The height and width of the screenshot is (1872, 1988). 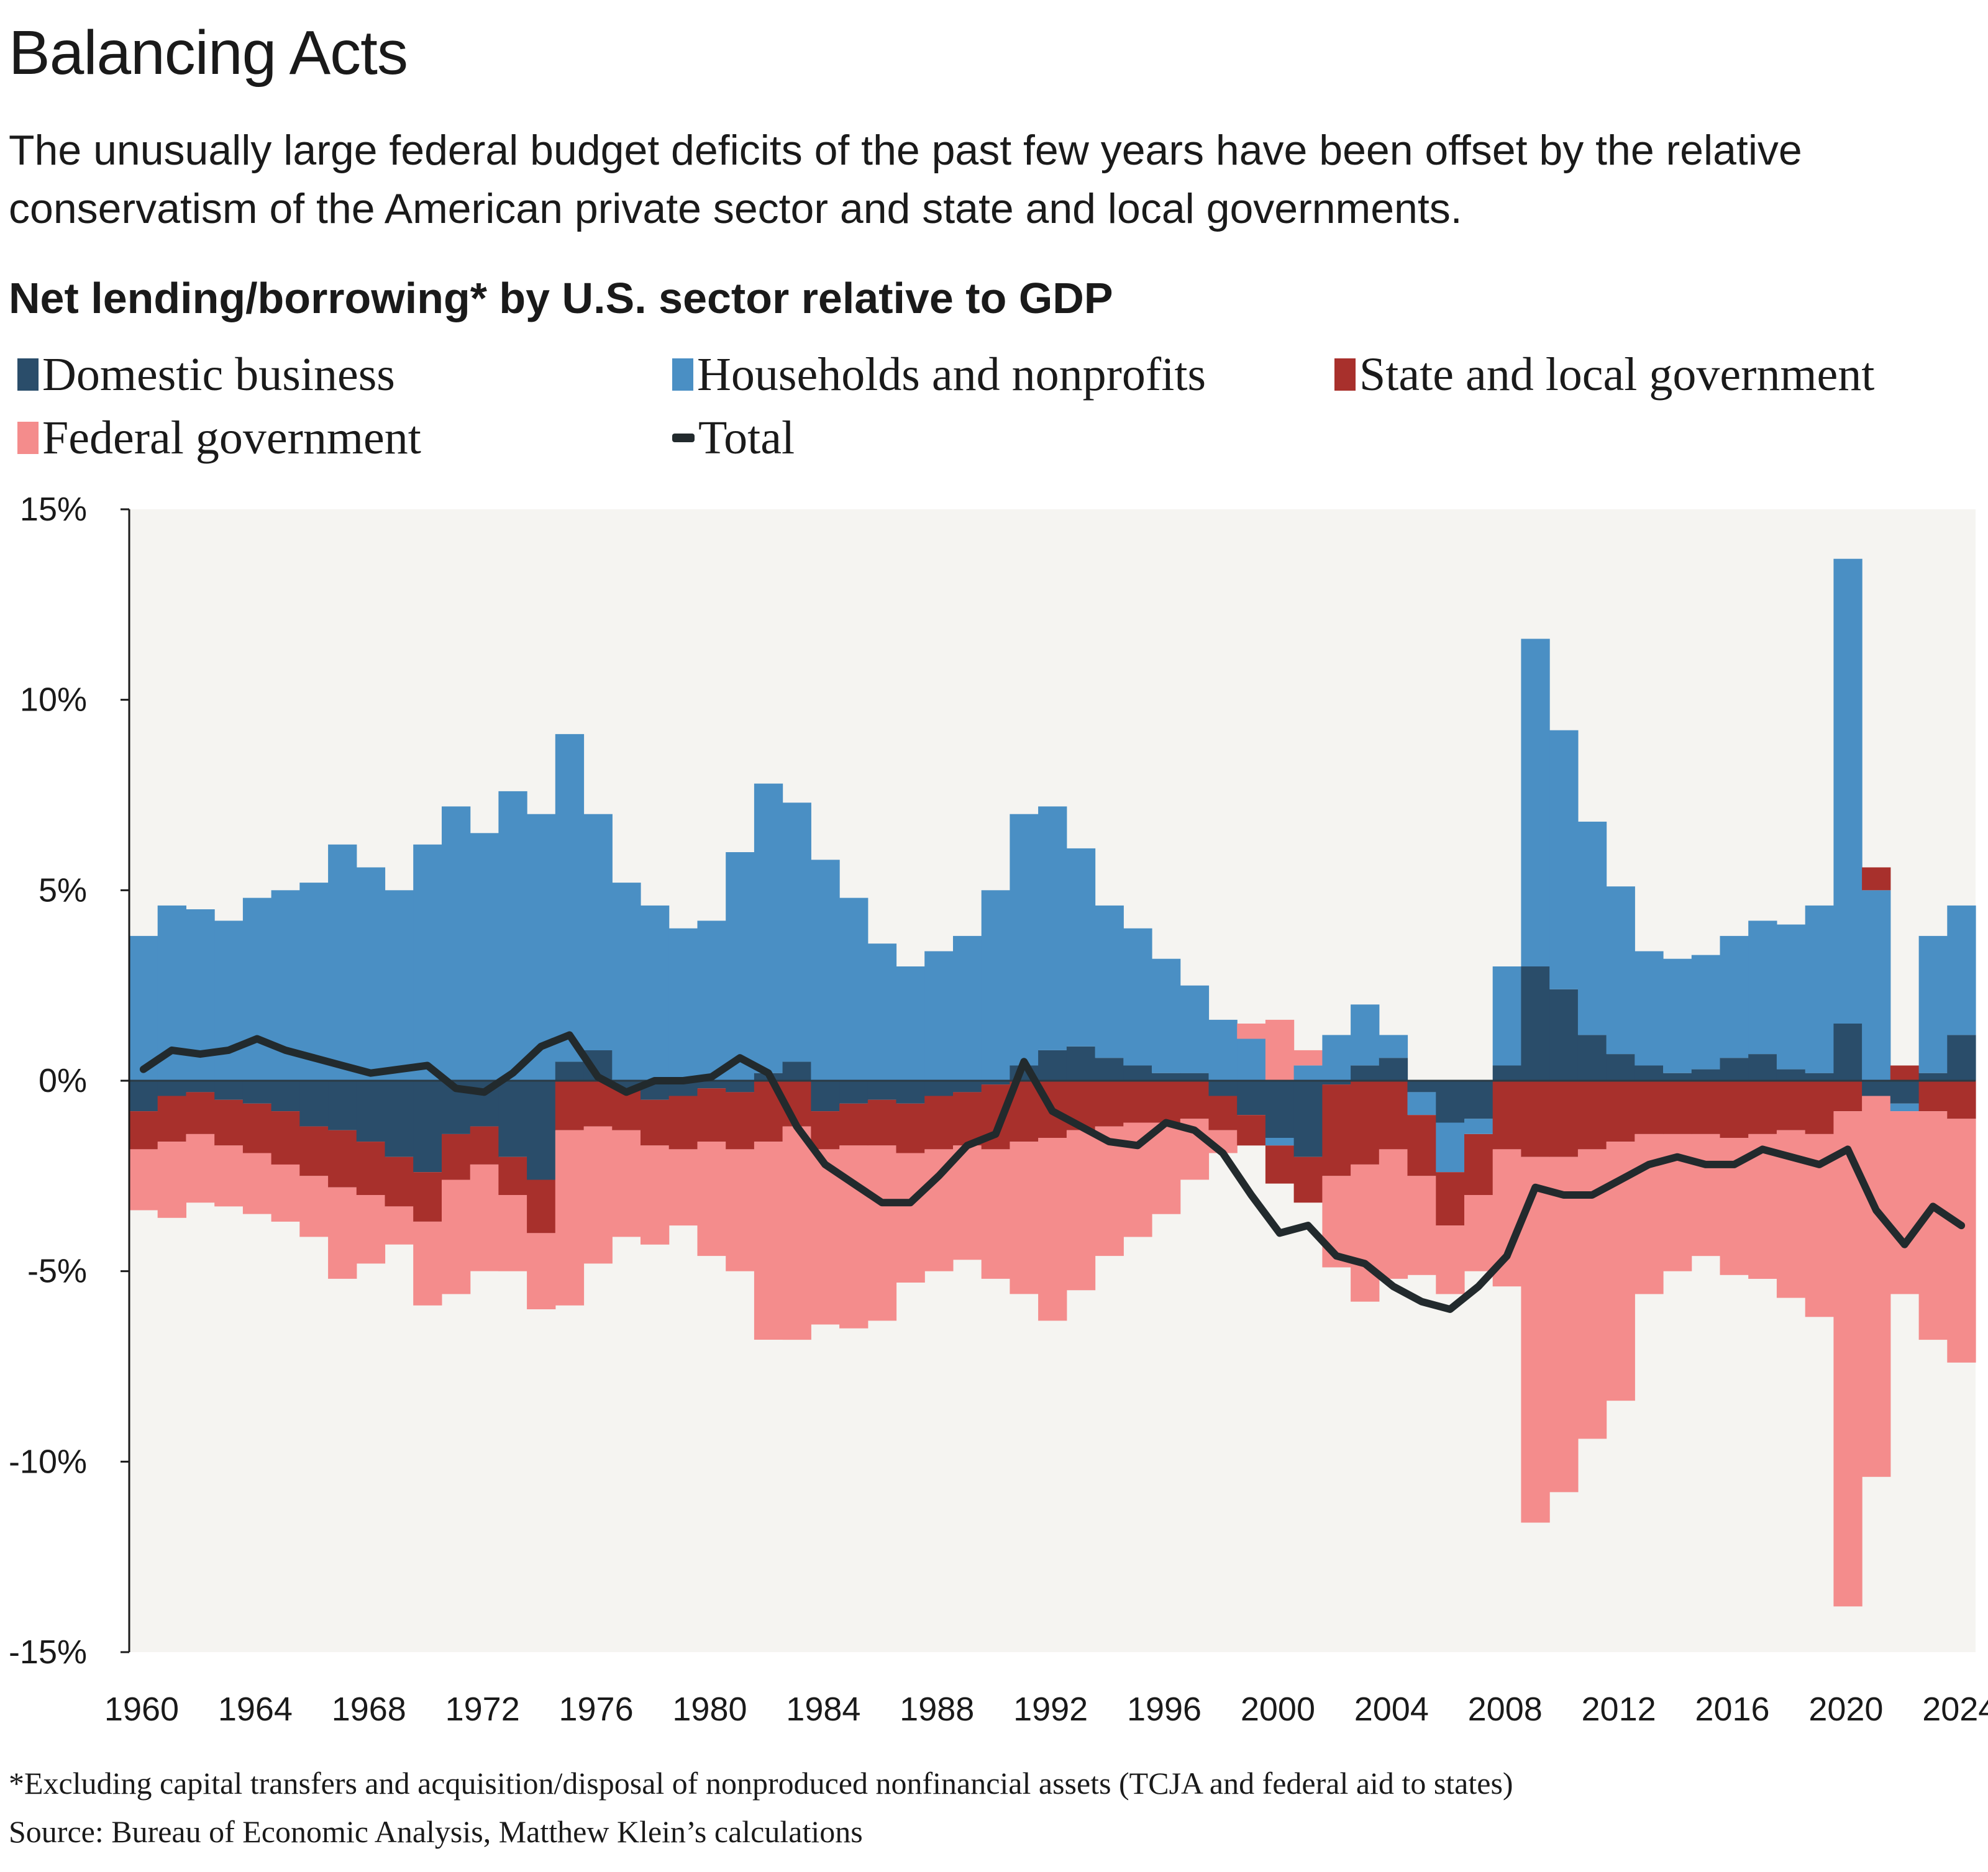 What do you see at coordinates (1763, 987) in the screenshot?
I see `bar-households-and-nonprofits-2017` at bounding box center [1763, 987].